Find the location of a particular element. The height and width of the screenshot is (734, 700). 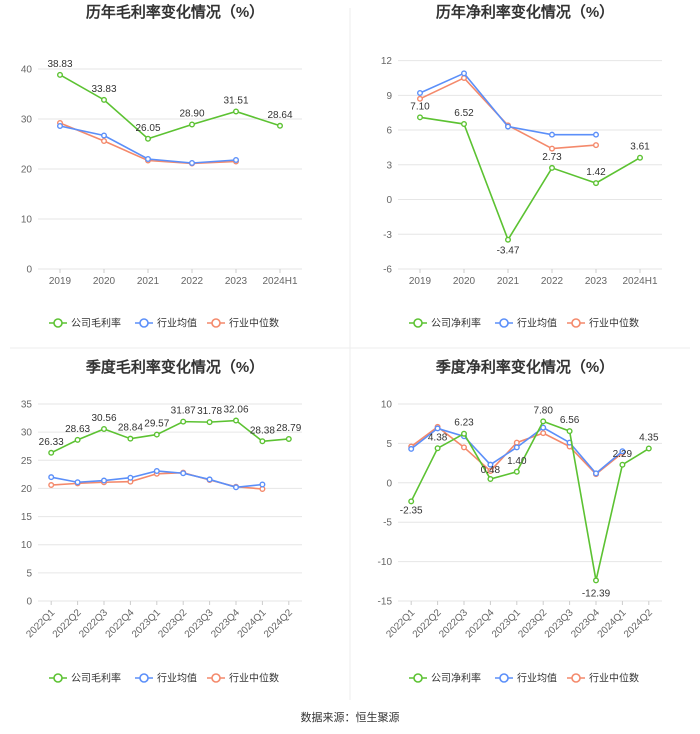

data-label: 2.29 is located at coordinates (623, 454).